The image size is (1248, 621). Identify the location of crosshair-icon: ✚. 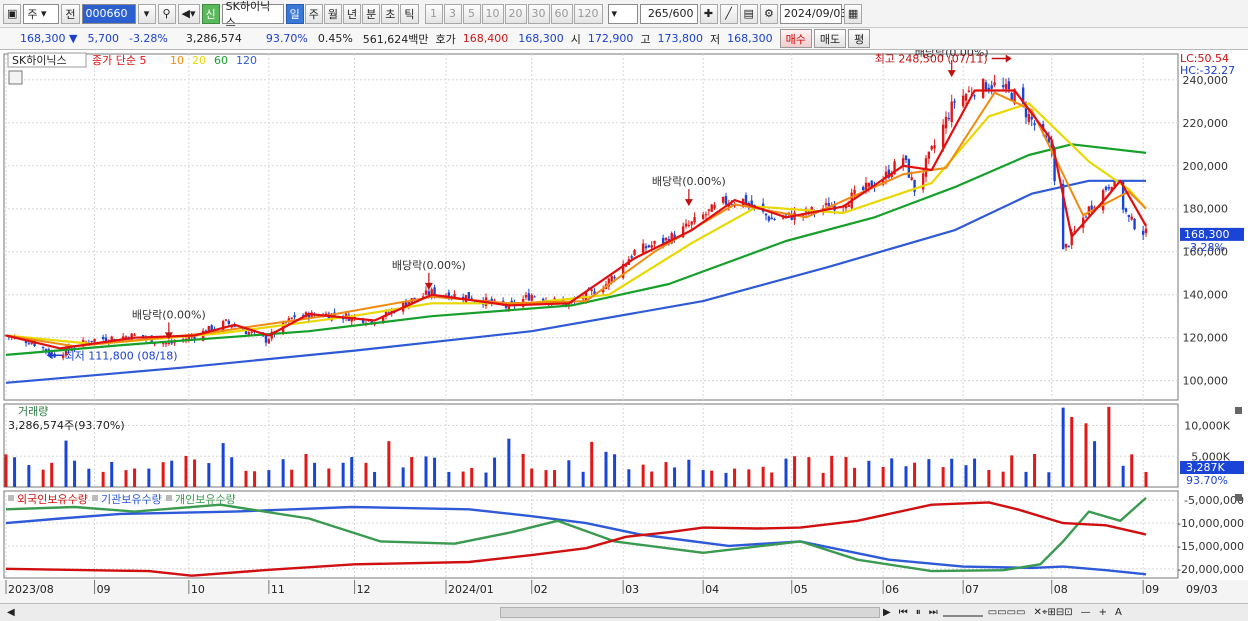
(708, 13).